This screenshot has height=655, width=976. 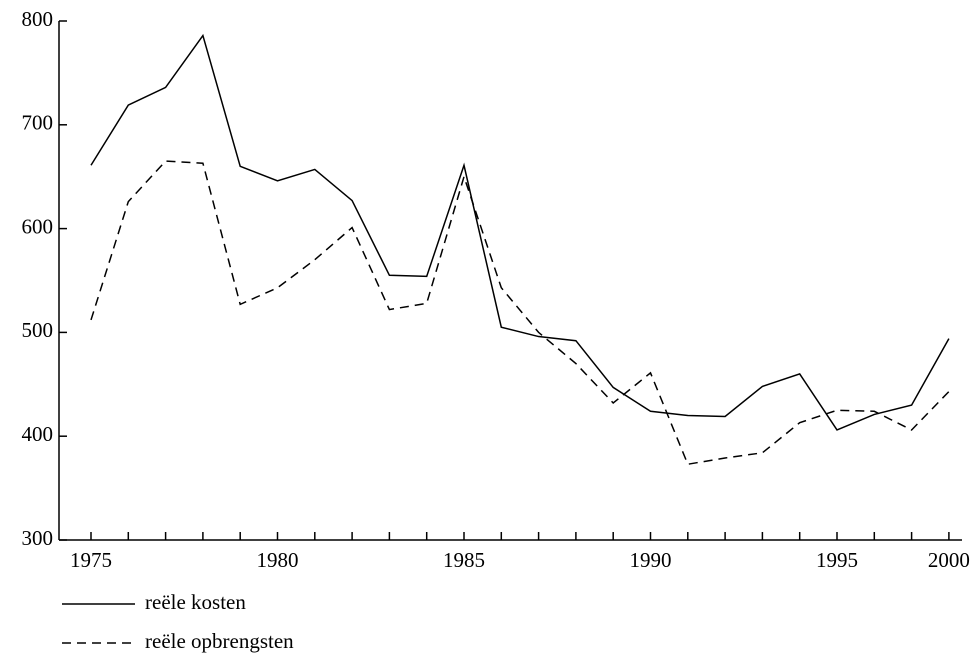 I want to click on y-tick-label: 600, so click(x=38, y=226).